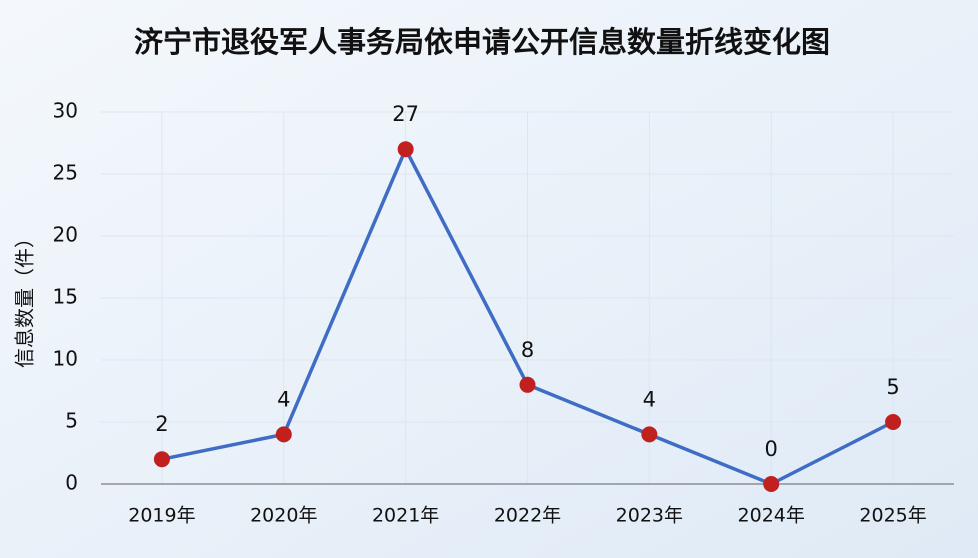 The image size is (978, 558). Describe the element at coordinates (892, 516) in the screenshot. I see `x-tick-label: 2025年` at that location.